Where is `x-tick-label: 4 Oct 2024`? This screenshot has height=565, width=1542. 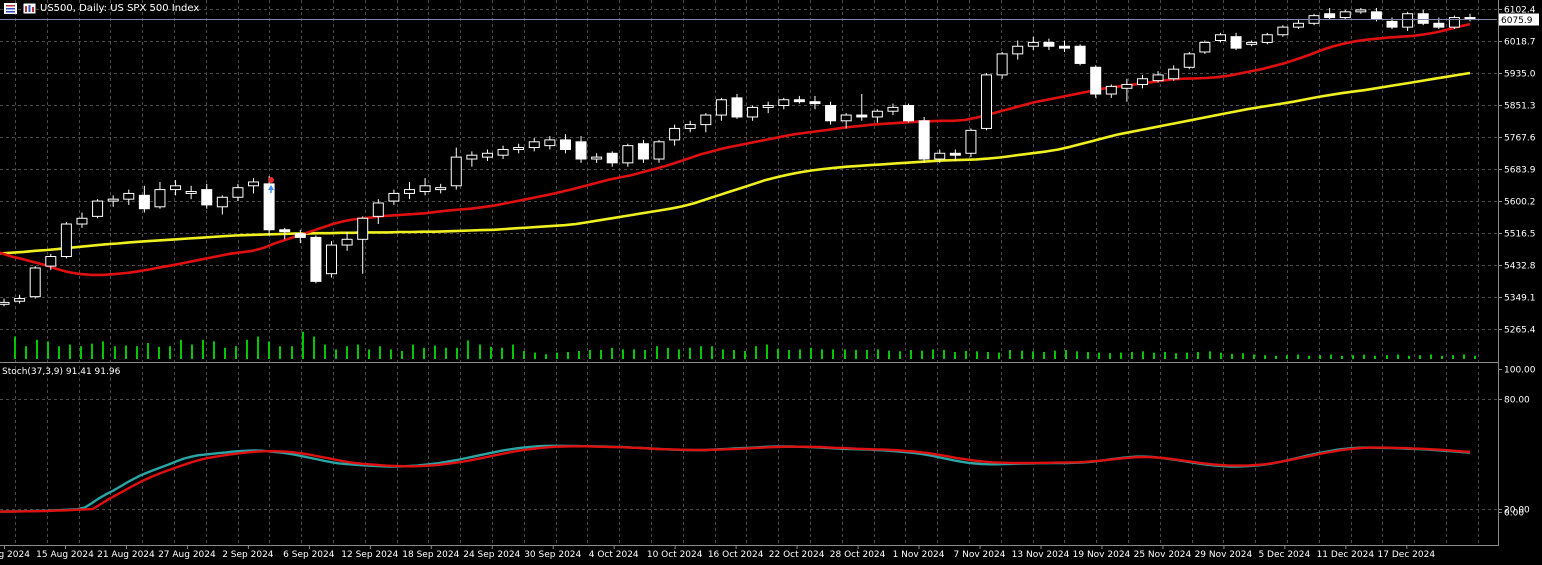 x-tick-label: 4 Oct 2024 is located at coordinates (614, 555).